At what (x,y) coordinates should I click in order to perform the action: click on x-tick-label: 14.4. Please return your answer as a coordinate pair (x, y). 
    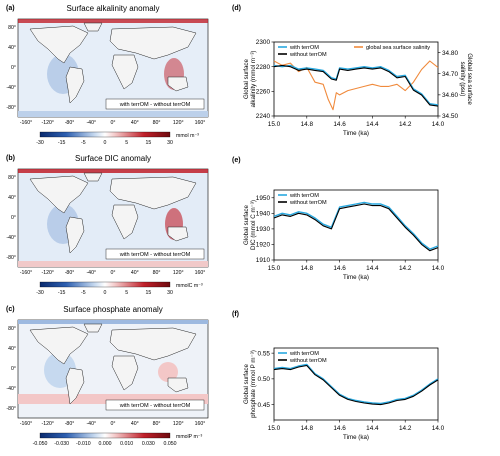
    Looking at the image, I should click on (372, 428).